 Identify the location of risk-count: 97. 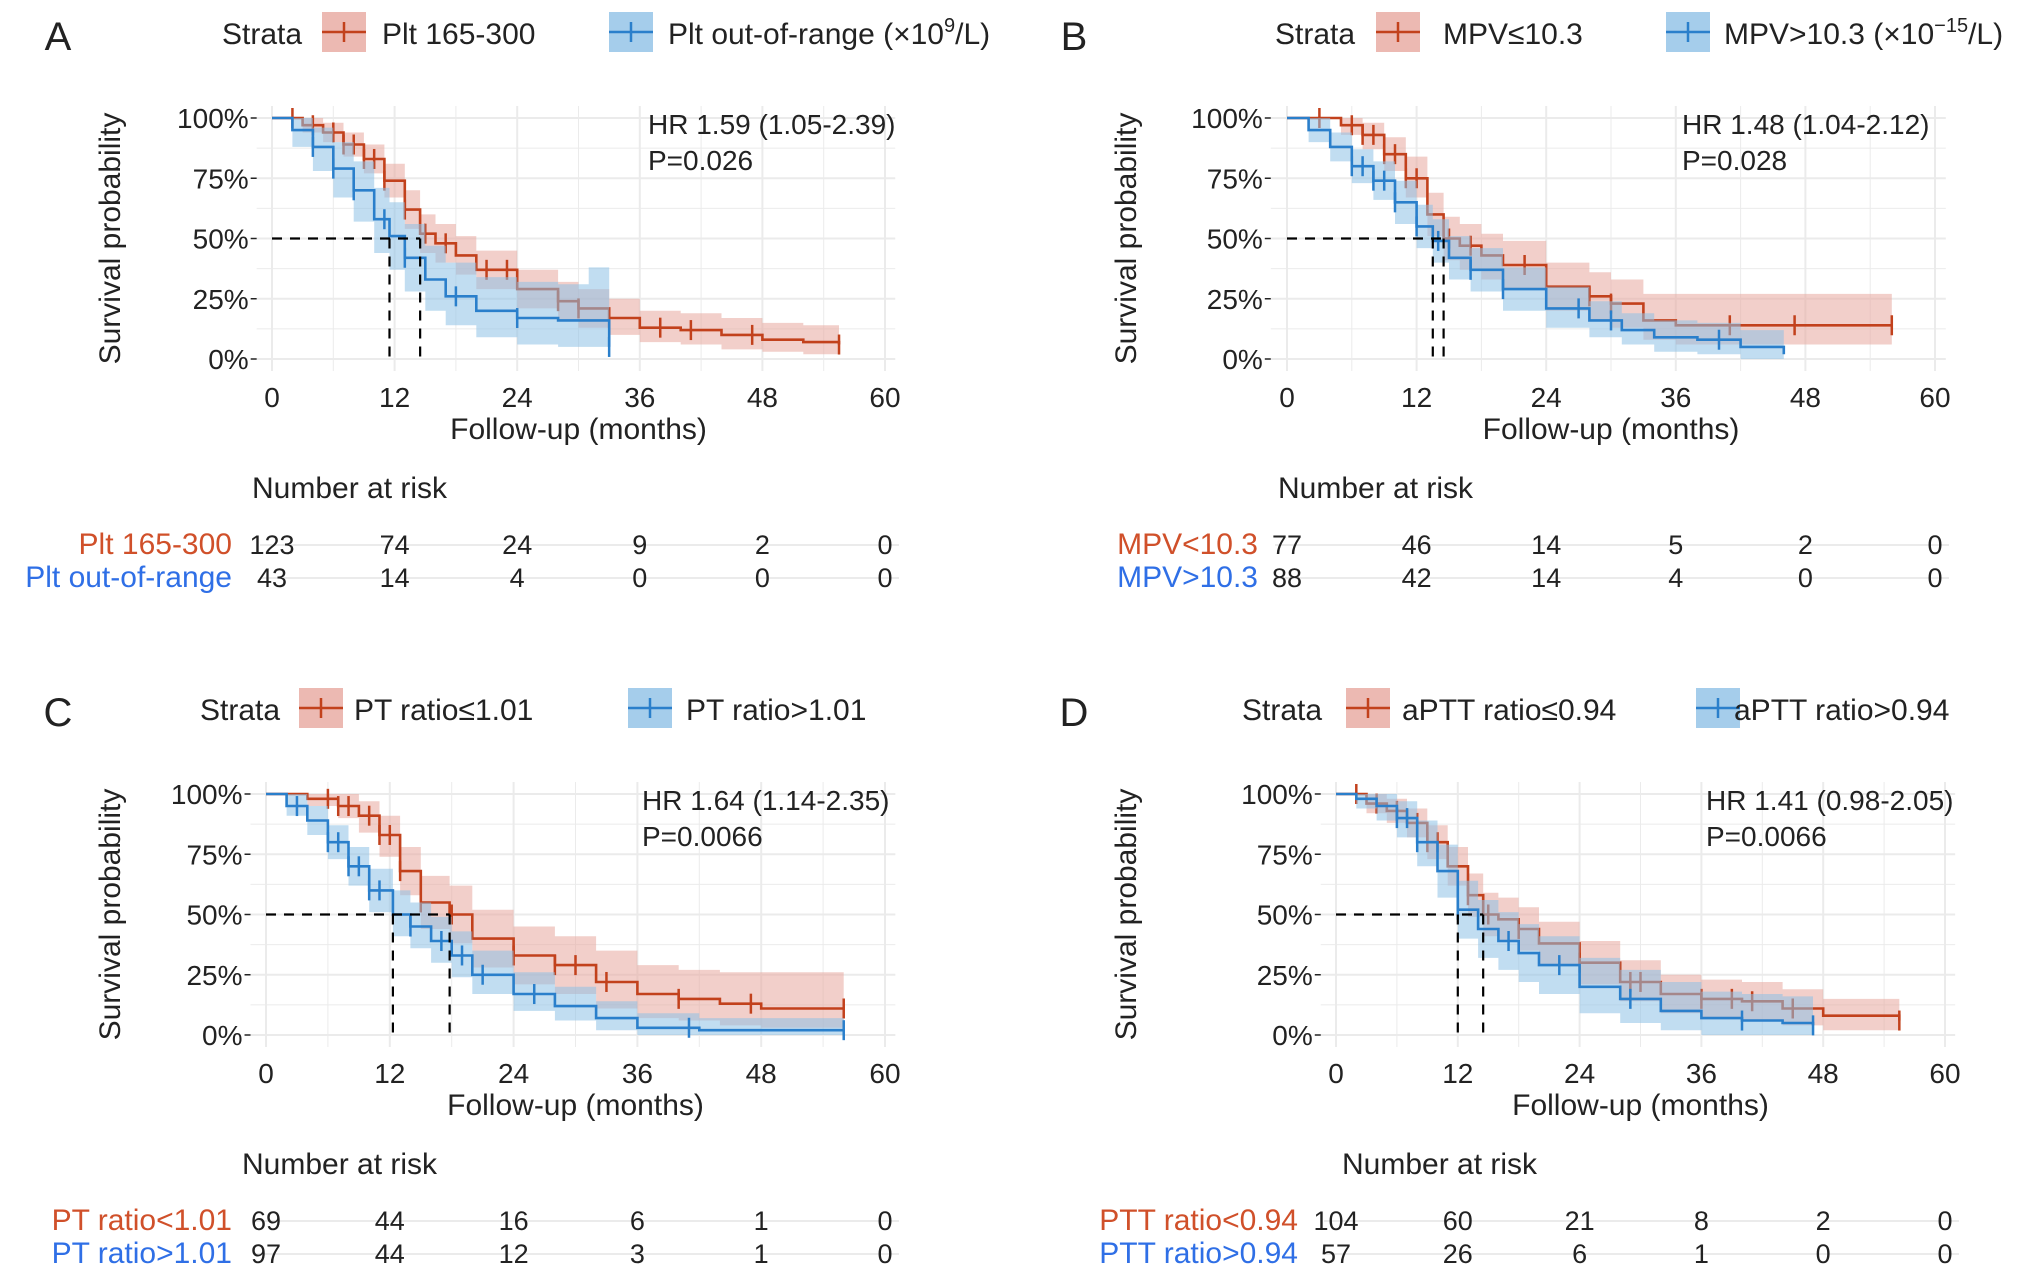
(266, 1254).